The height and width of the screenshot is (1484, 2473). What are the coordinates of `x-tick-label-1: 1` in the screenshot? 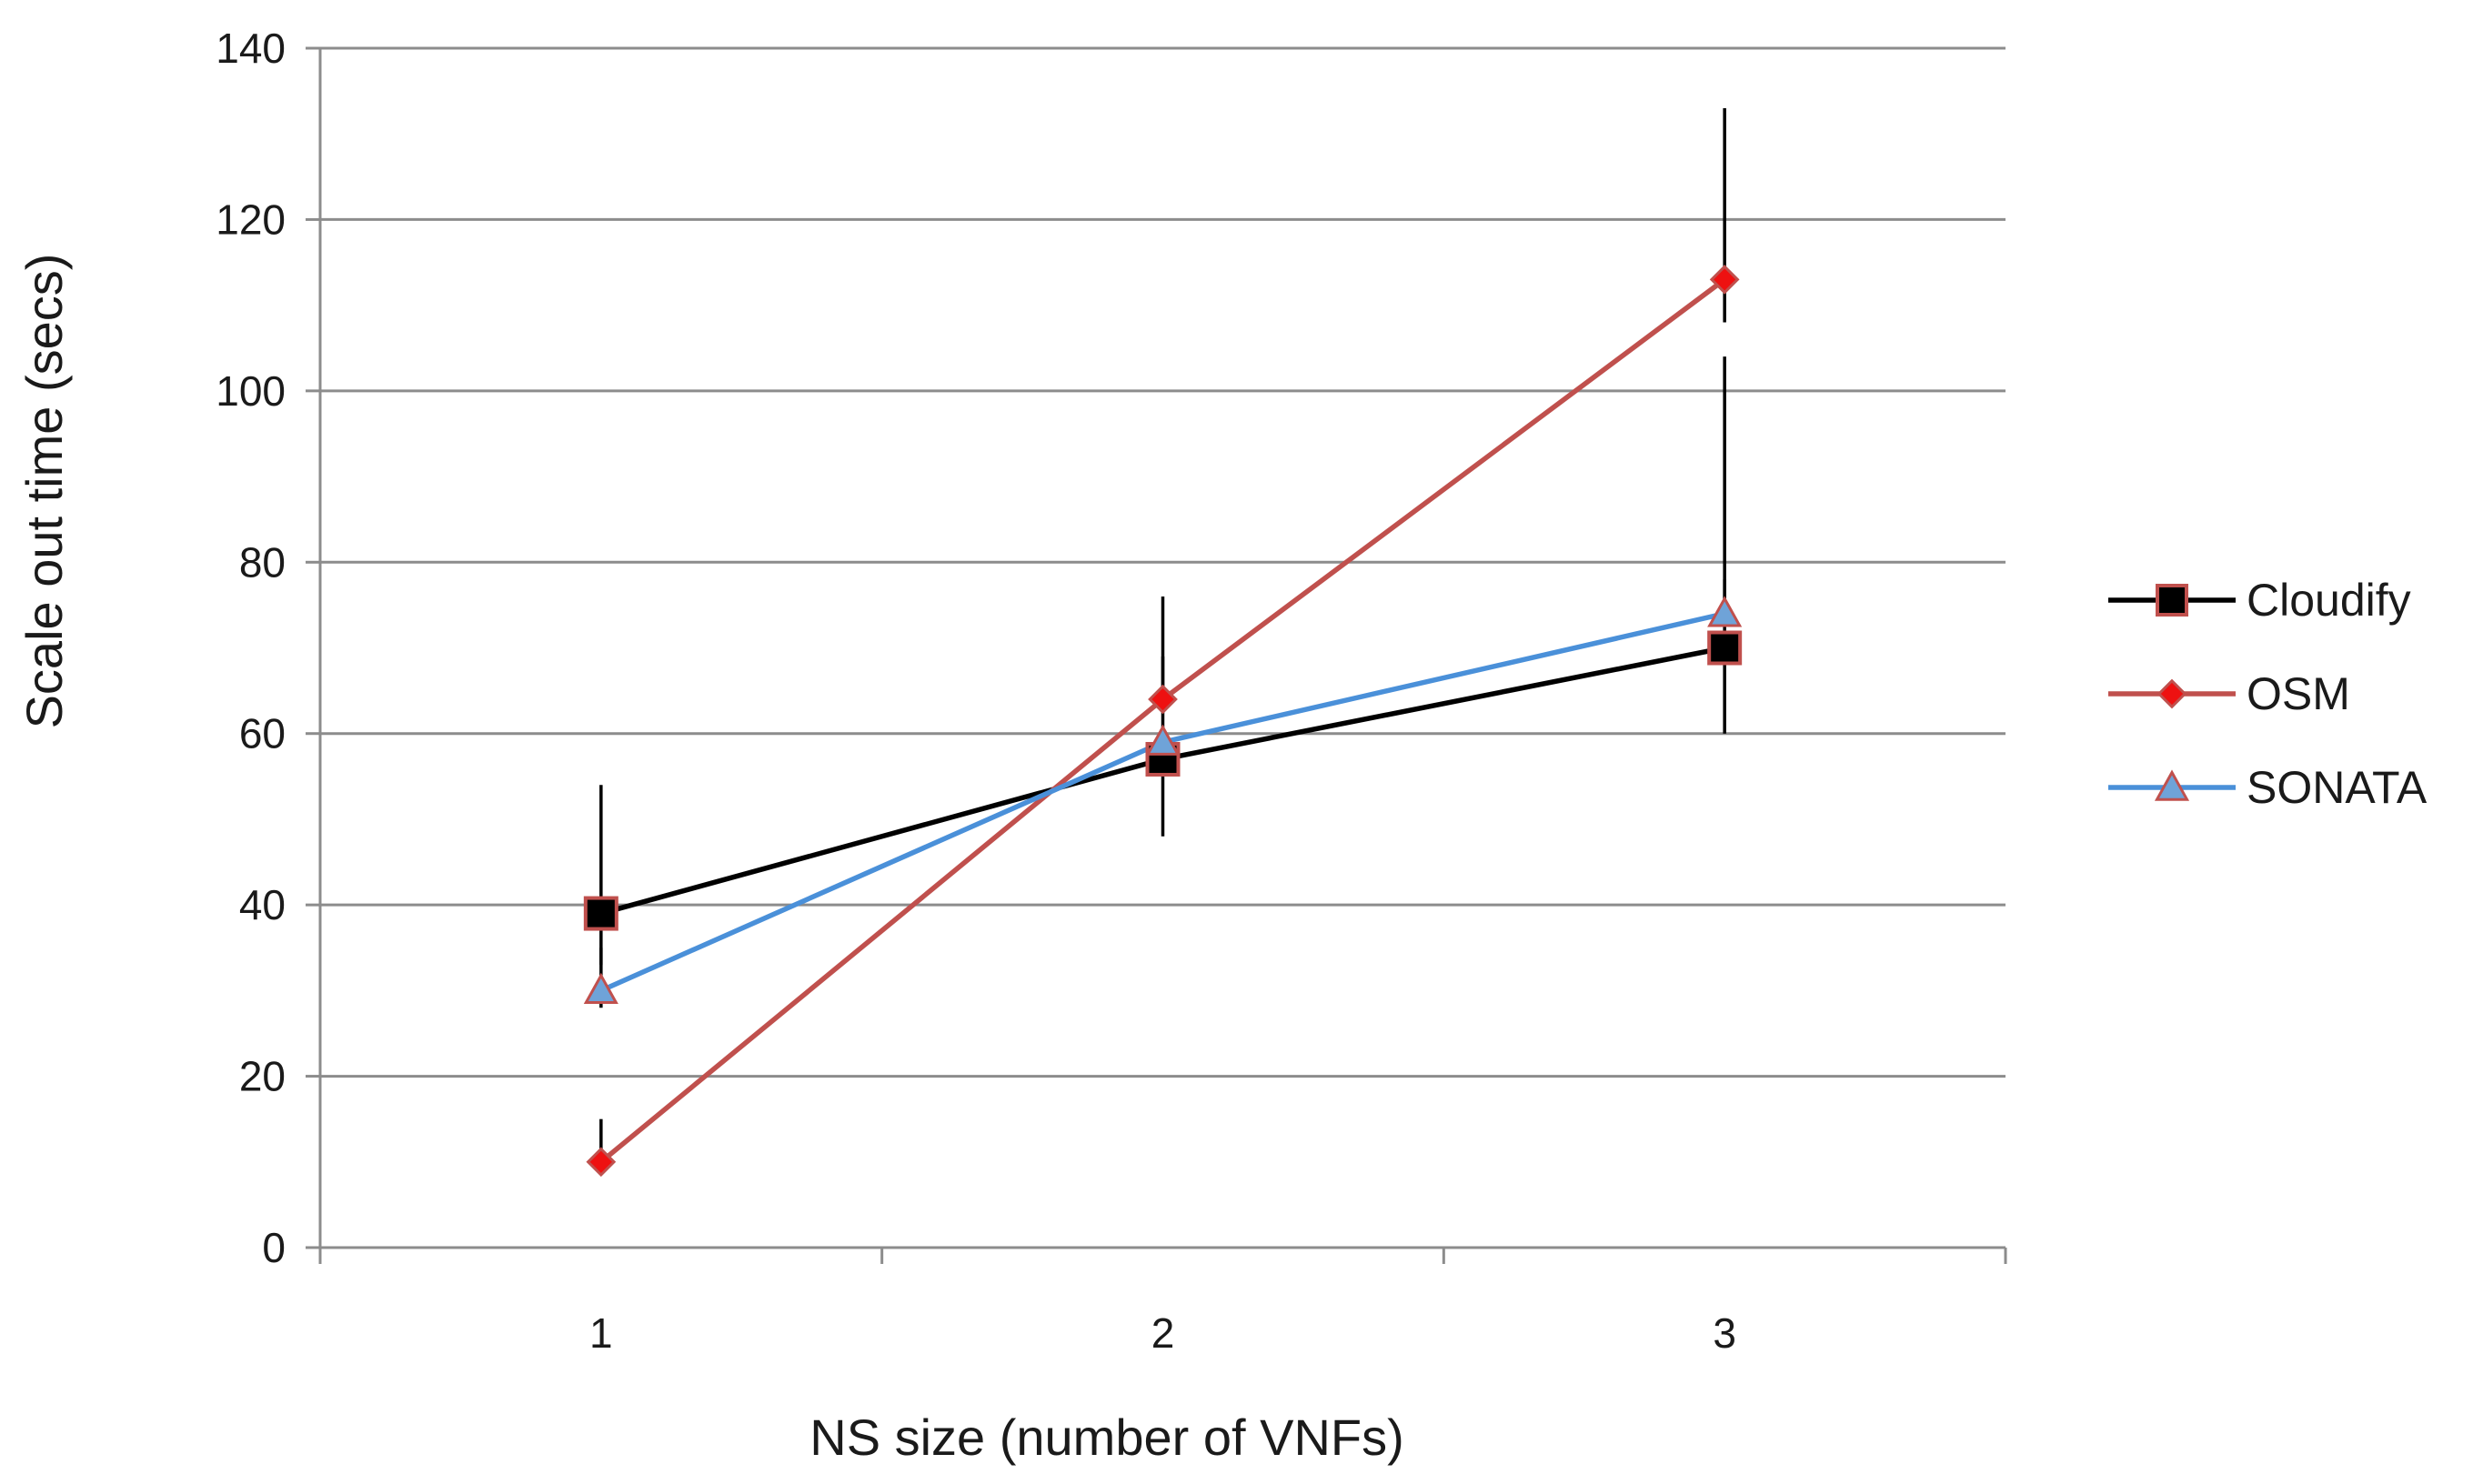 It's located at (601, 1333).